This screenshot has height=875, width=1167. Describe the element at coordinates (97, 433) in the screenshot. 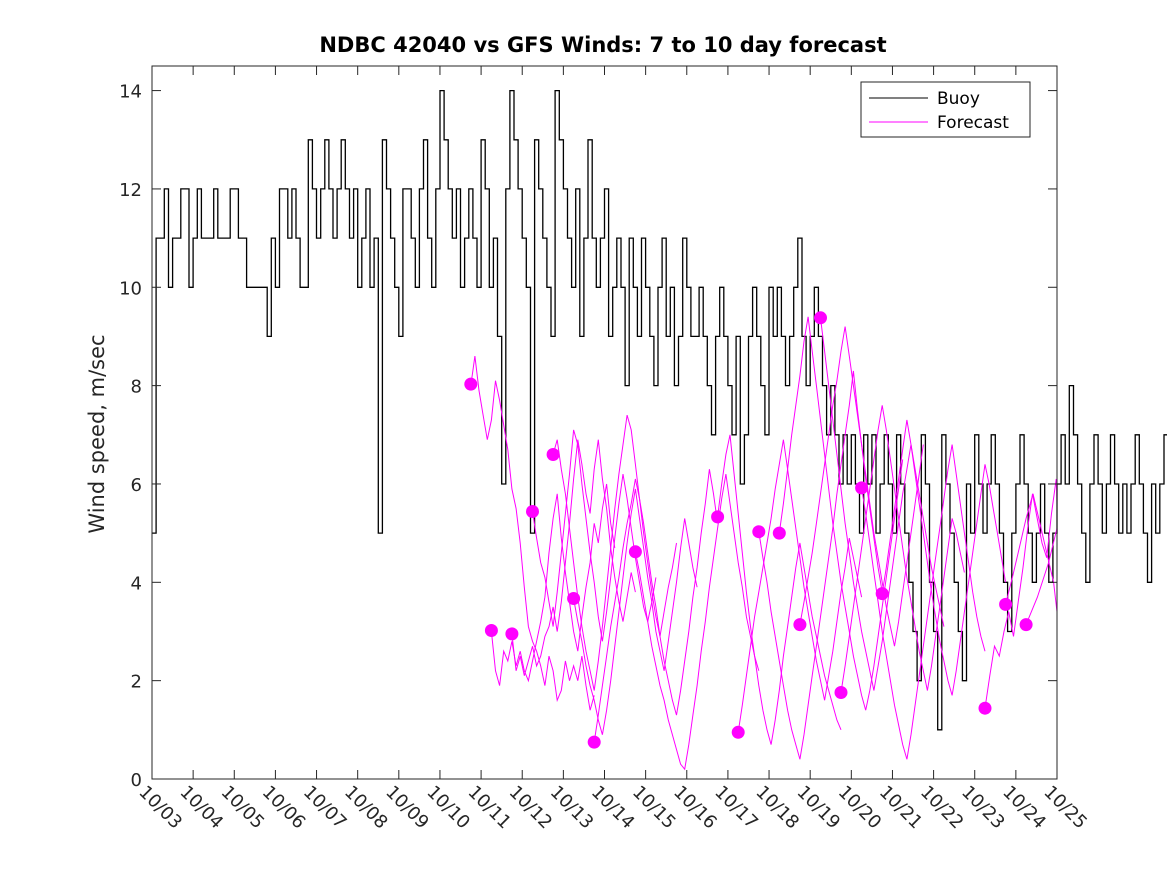

I see `y-axis-label: Wind speed, m/sec` at that location.